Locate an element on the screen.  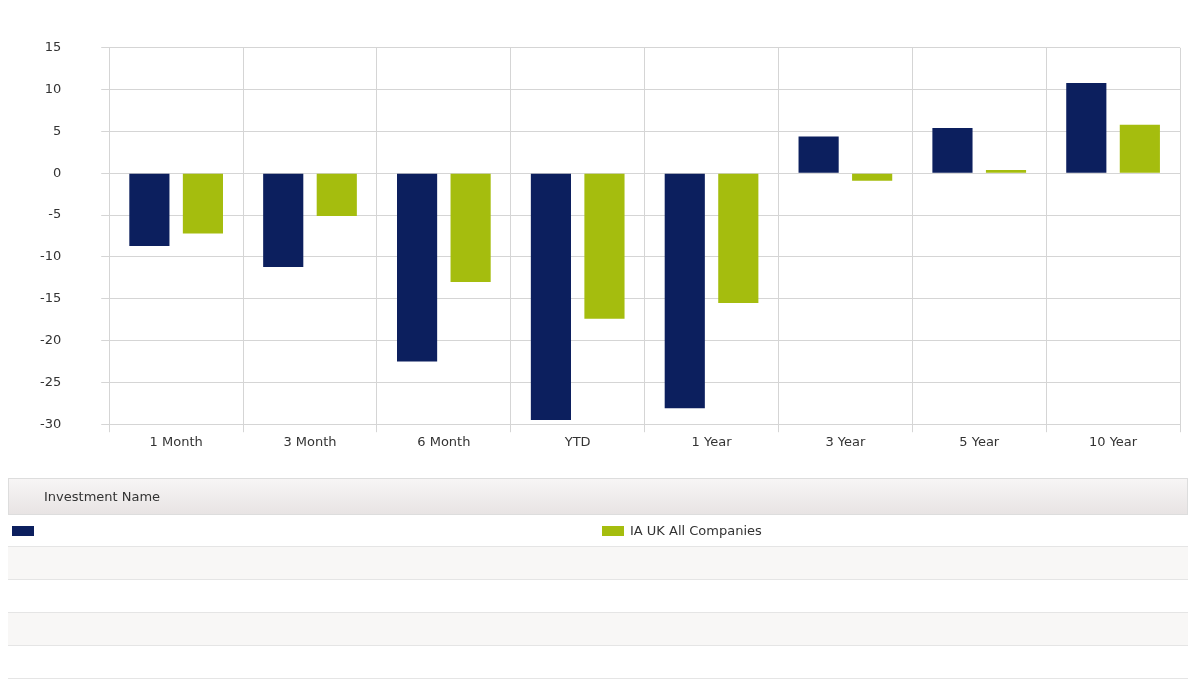
legend-title: Investment Name is located at coordinates (598, 496).